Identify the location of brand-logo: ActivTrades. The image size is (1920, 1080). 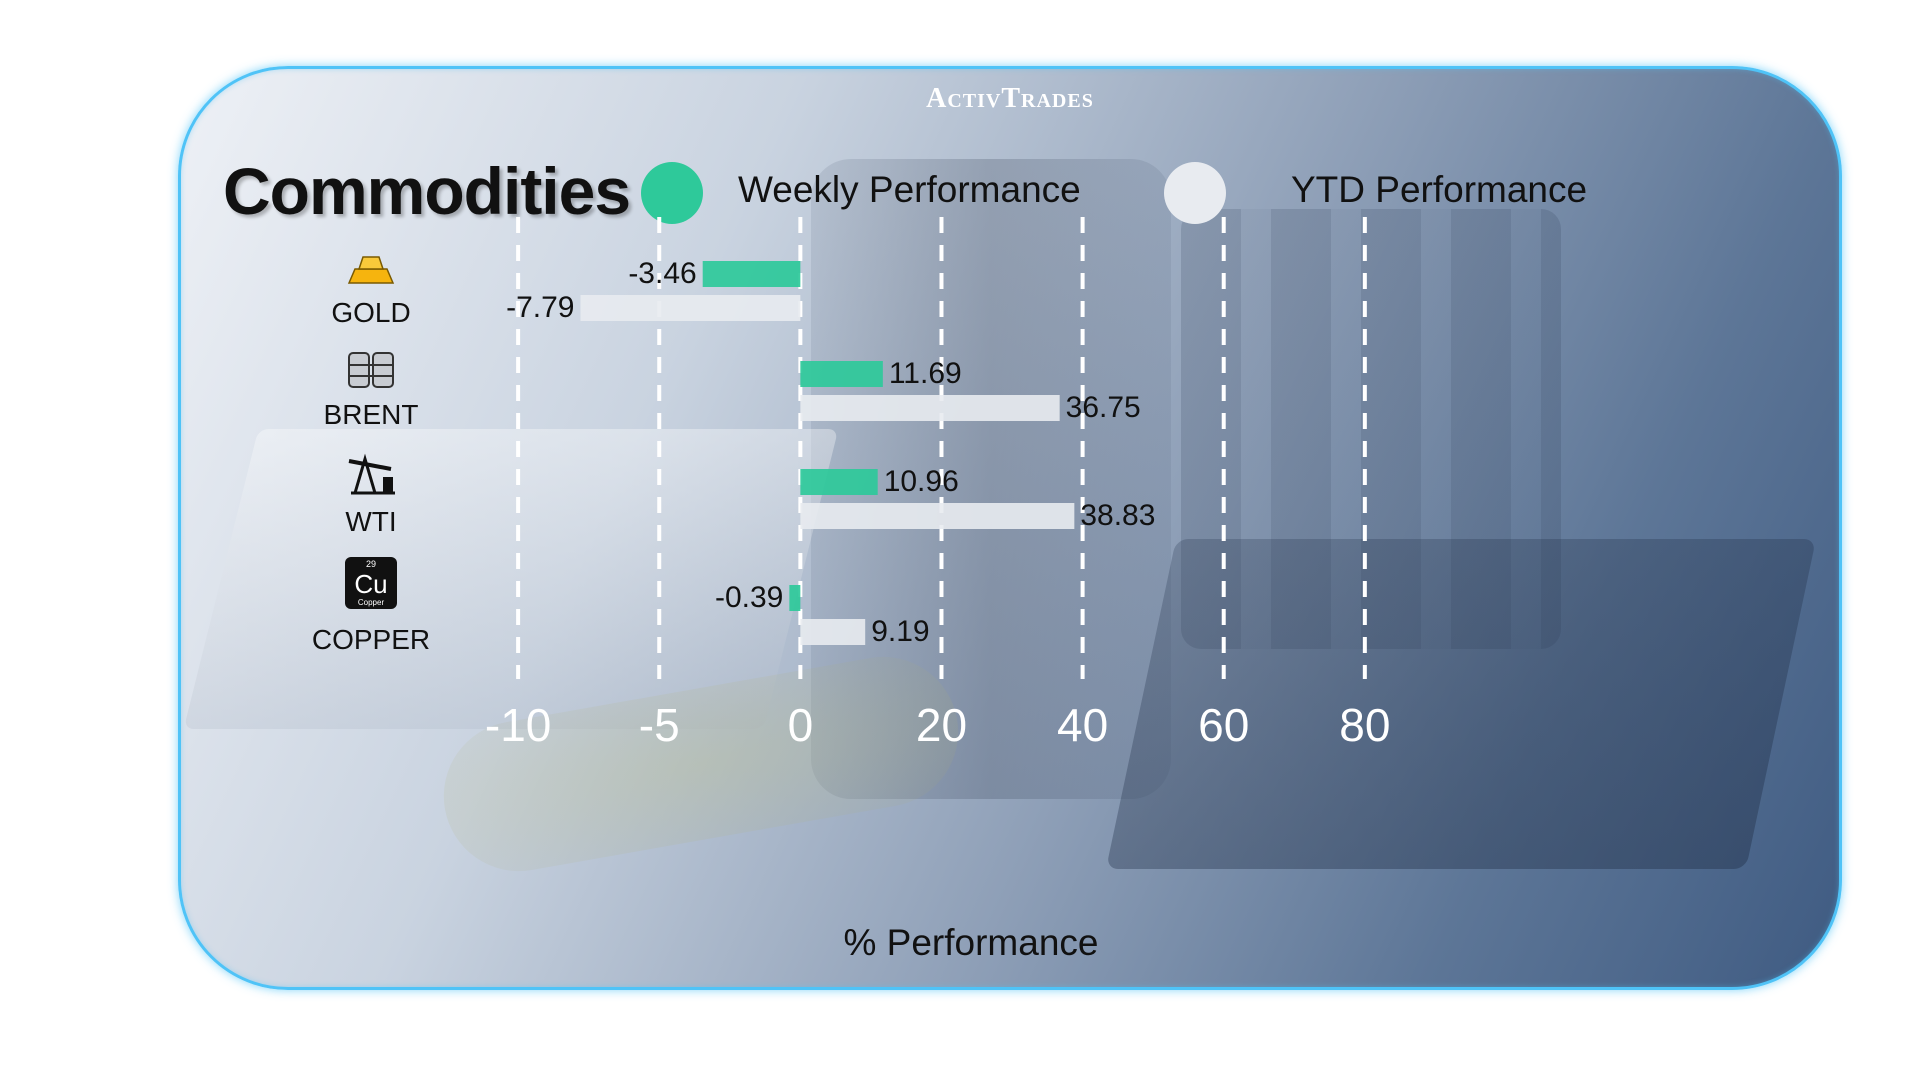
(1010, 98).